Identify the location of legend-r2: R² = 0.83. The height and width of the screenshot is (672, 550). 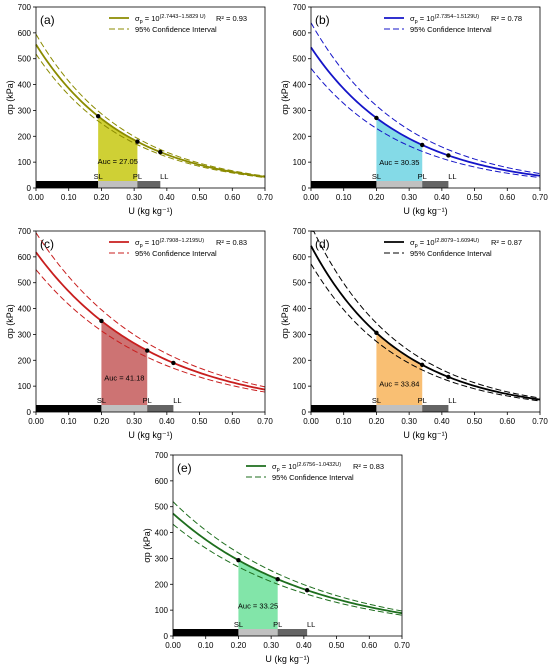
(368, 466).